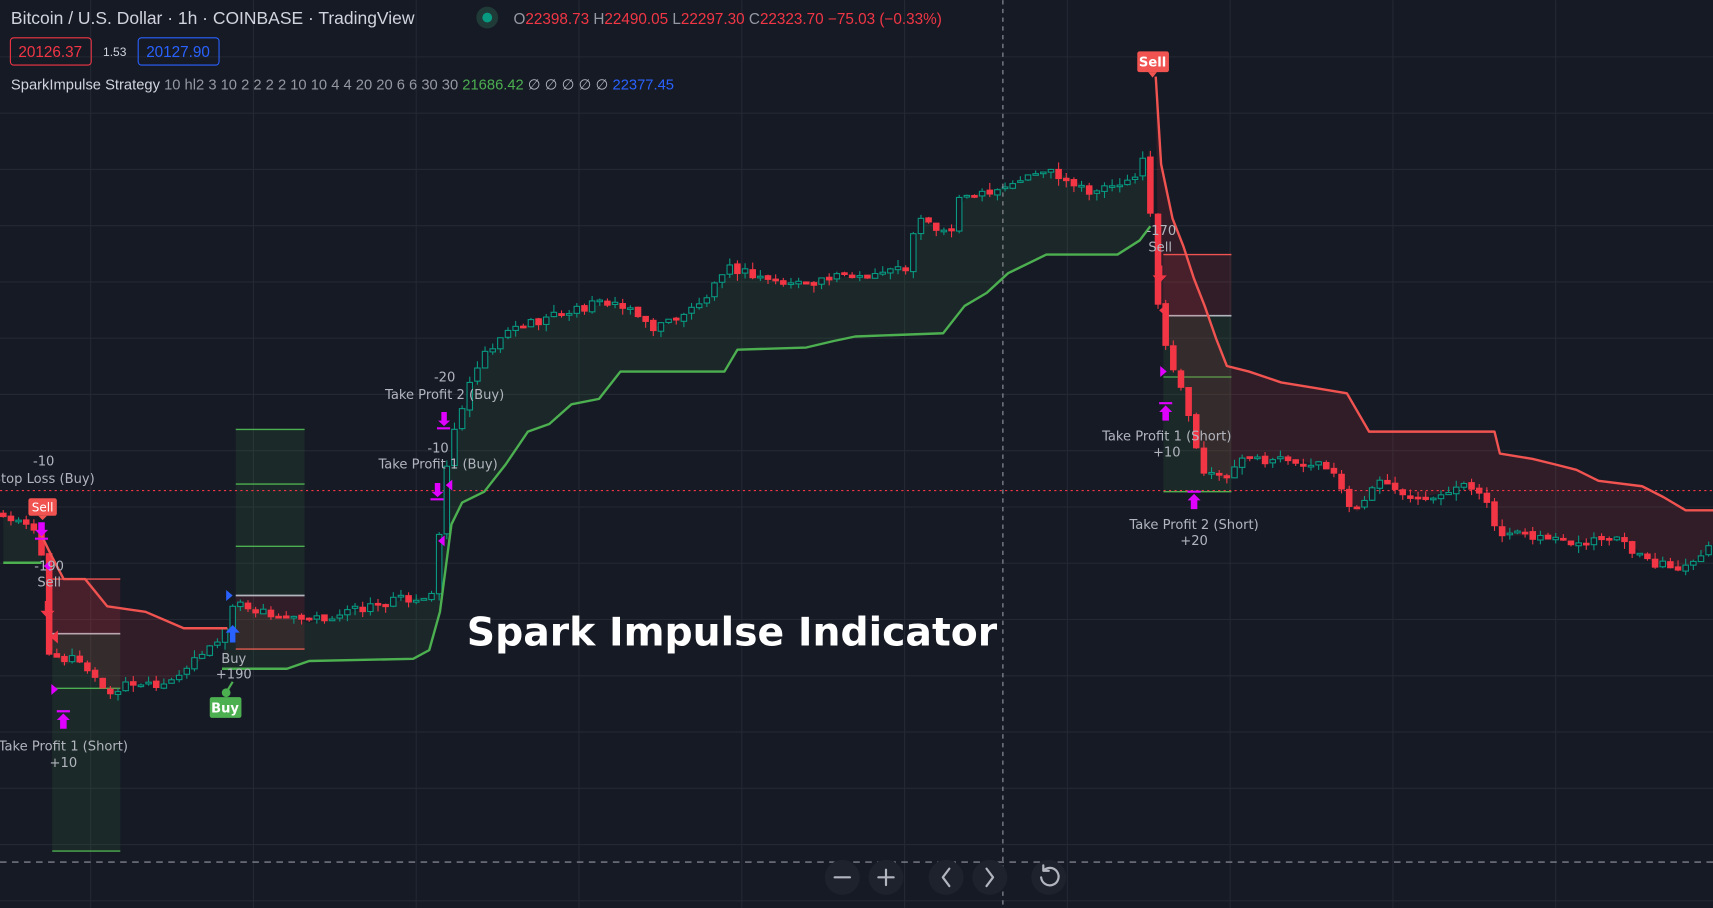 This screenshot has width=1713, height=908. I want to click on zoom-in-button, so click(886, 877).